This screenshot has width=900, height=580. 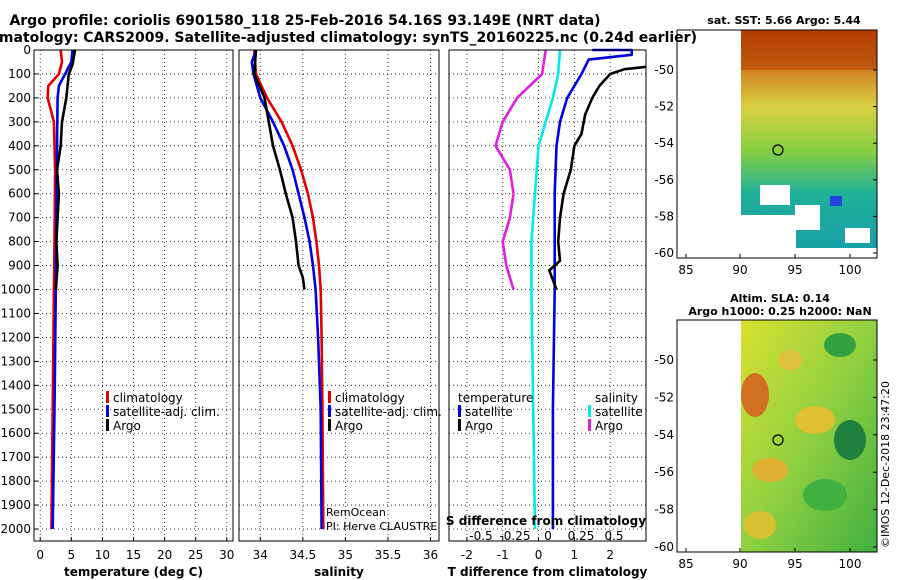 What do you see at coordinates (133, 555) in the screenshot?
I see `x-tick-label: 15` at bounding box center [133, 555].